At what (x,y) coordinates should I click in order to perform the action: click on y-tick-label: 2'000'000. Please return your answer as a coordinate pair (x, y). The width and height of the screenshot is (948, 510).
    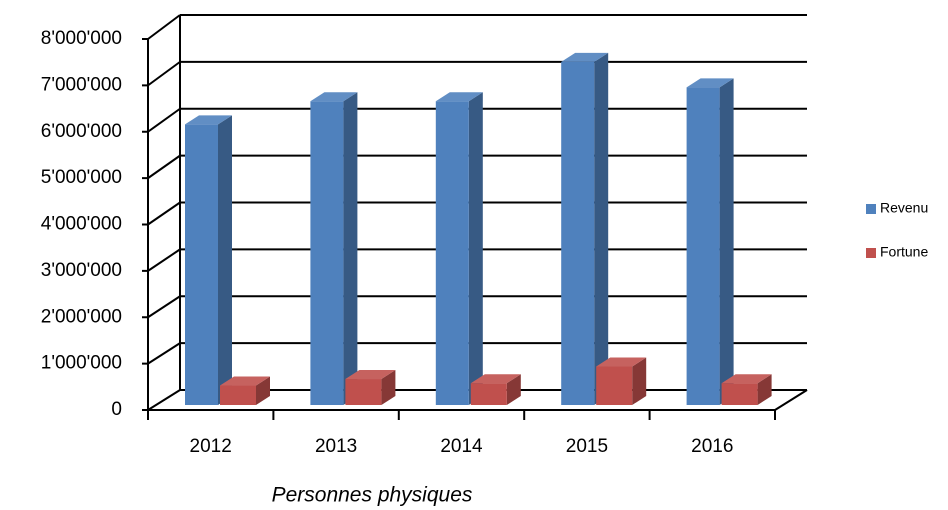
    Looking at the image, I should click on (81, 316).